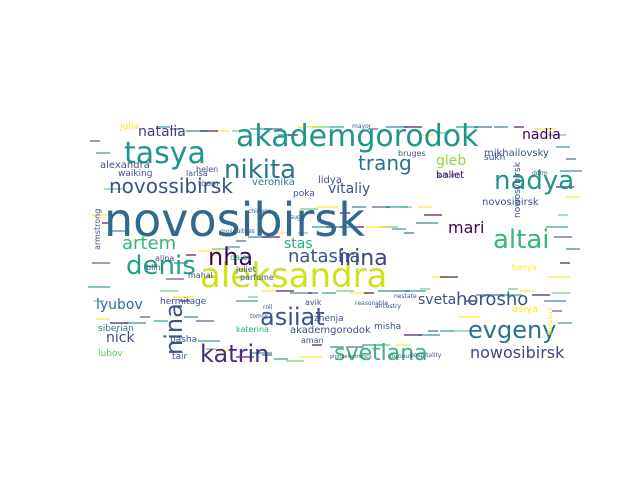 The image size is (640, 480). I want to click on word-cloud-word: svetlana, so click(381, 353).